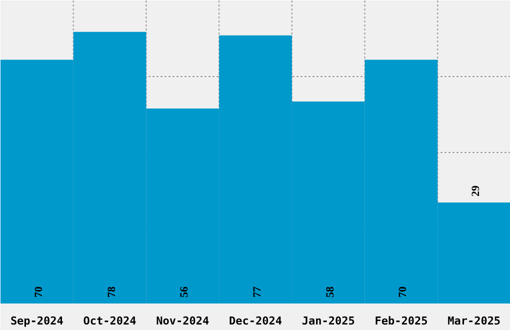 The width and height of the screenshot is (510, 330). Describe the element at coordinates (476, 190) in the screenshot. I see `data-label: 29` at that location.